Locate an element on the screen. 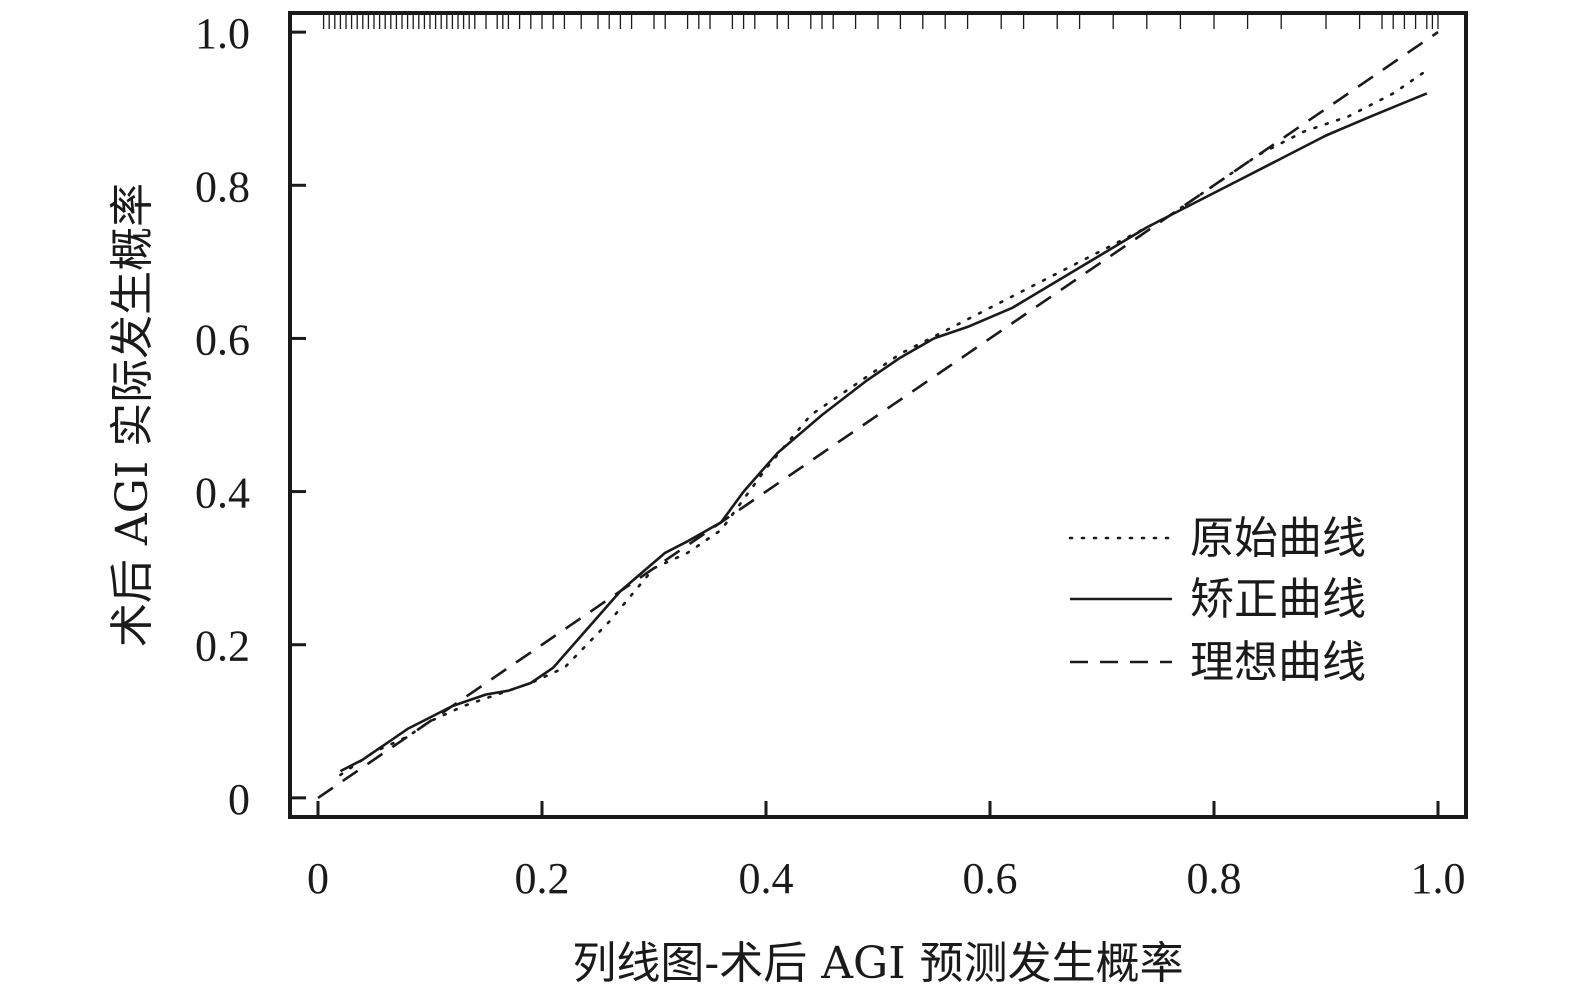 The width and height of the screenshot is (1575, 1004). x-tick-label: 0.4 is located at coordinates (766, 878).